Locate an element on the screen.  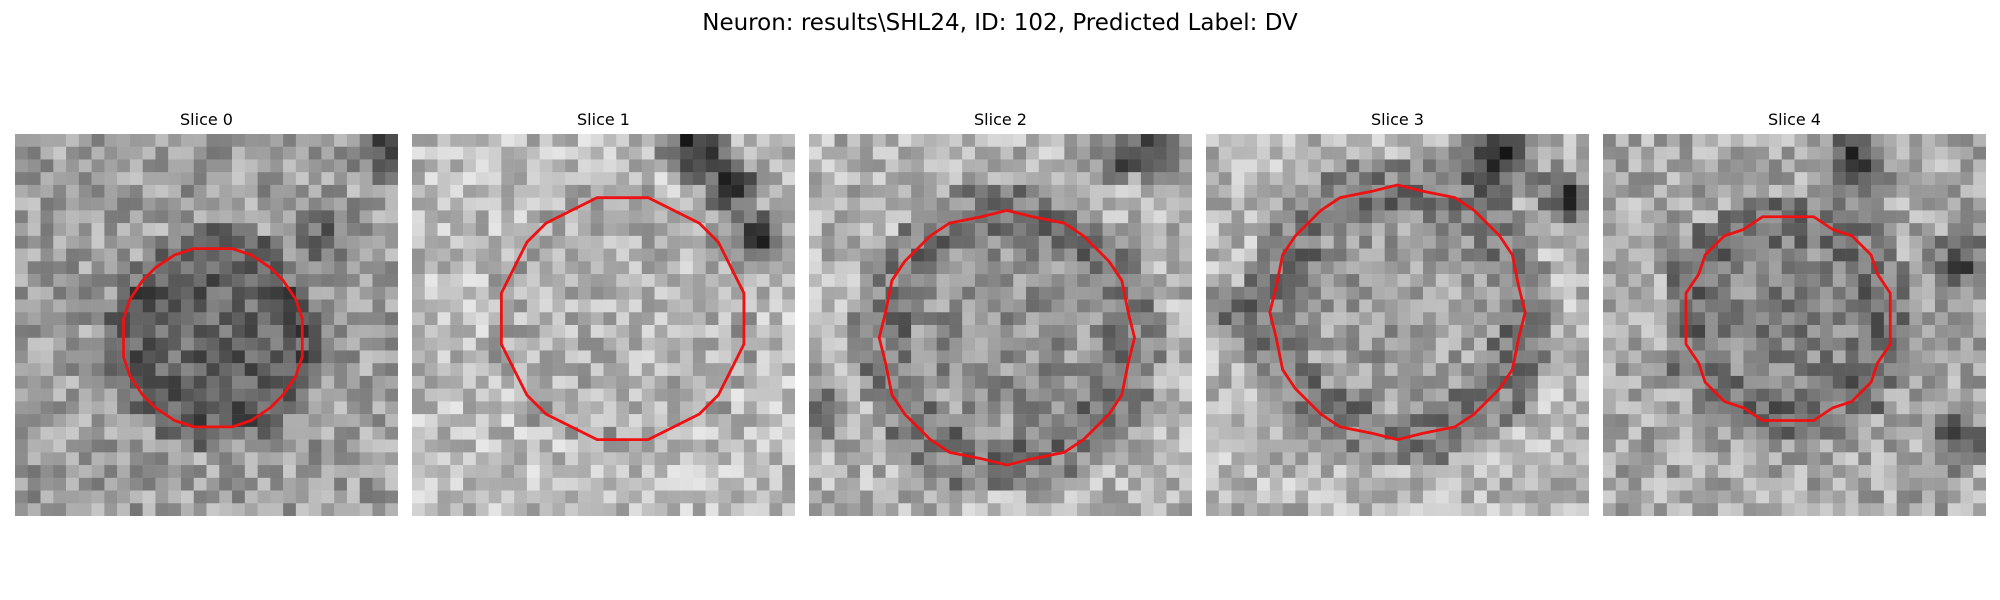
slice-panel-2: Slice 2 is located at coordinates (1000, 313).